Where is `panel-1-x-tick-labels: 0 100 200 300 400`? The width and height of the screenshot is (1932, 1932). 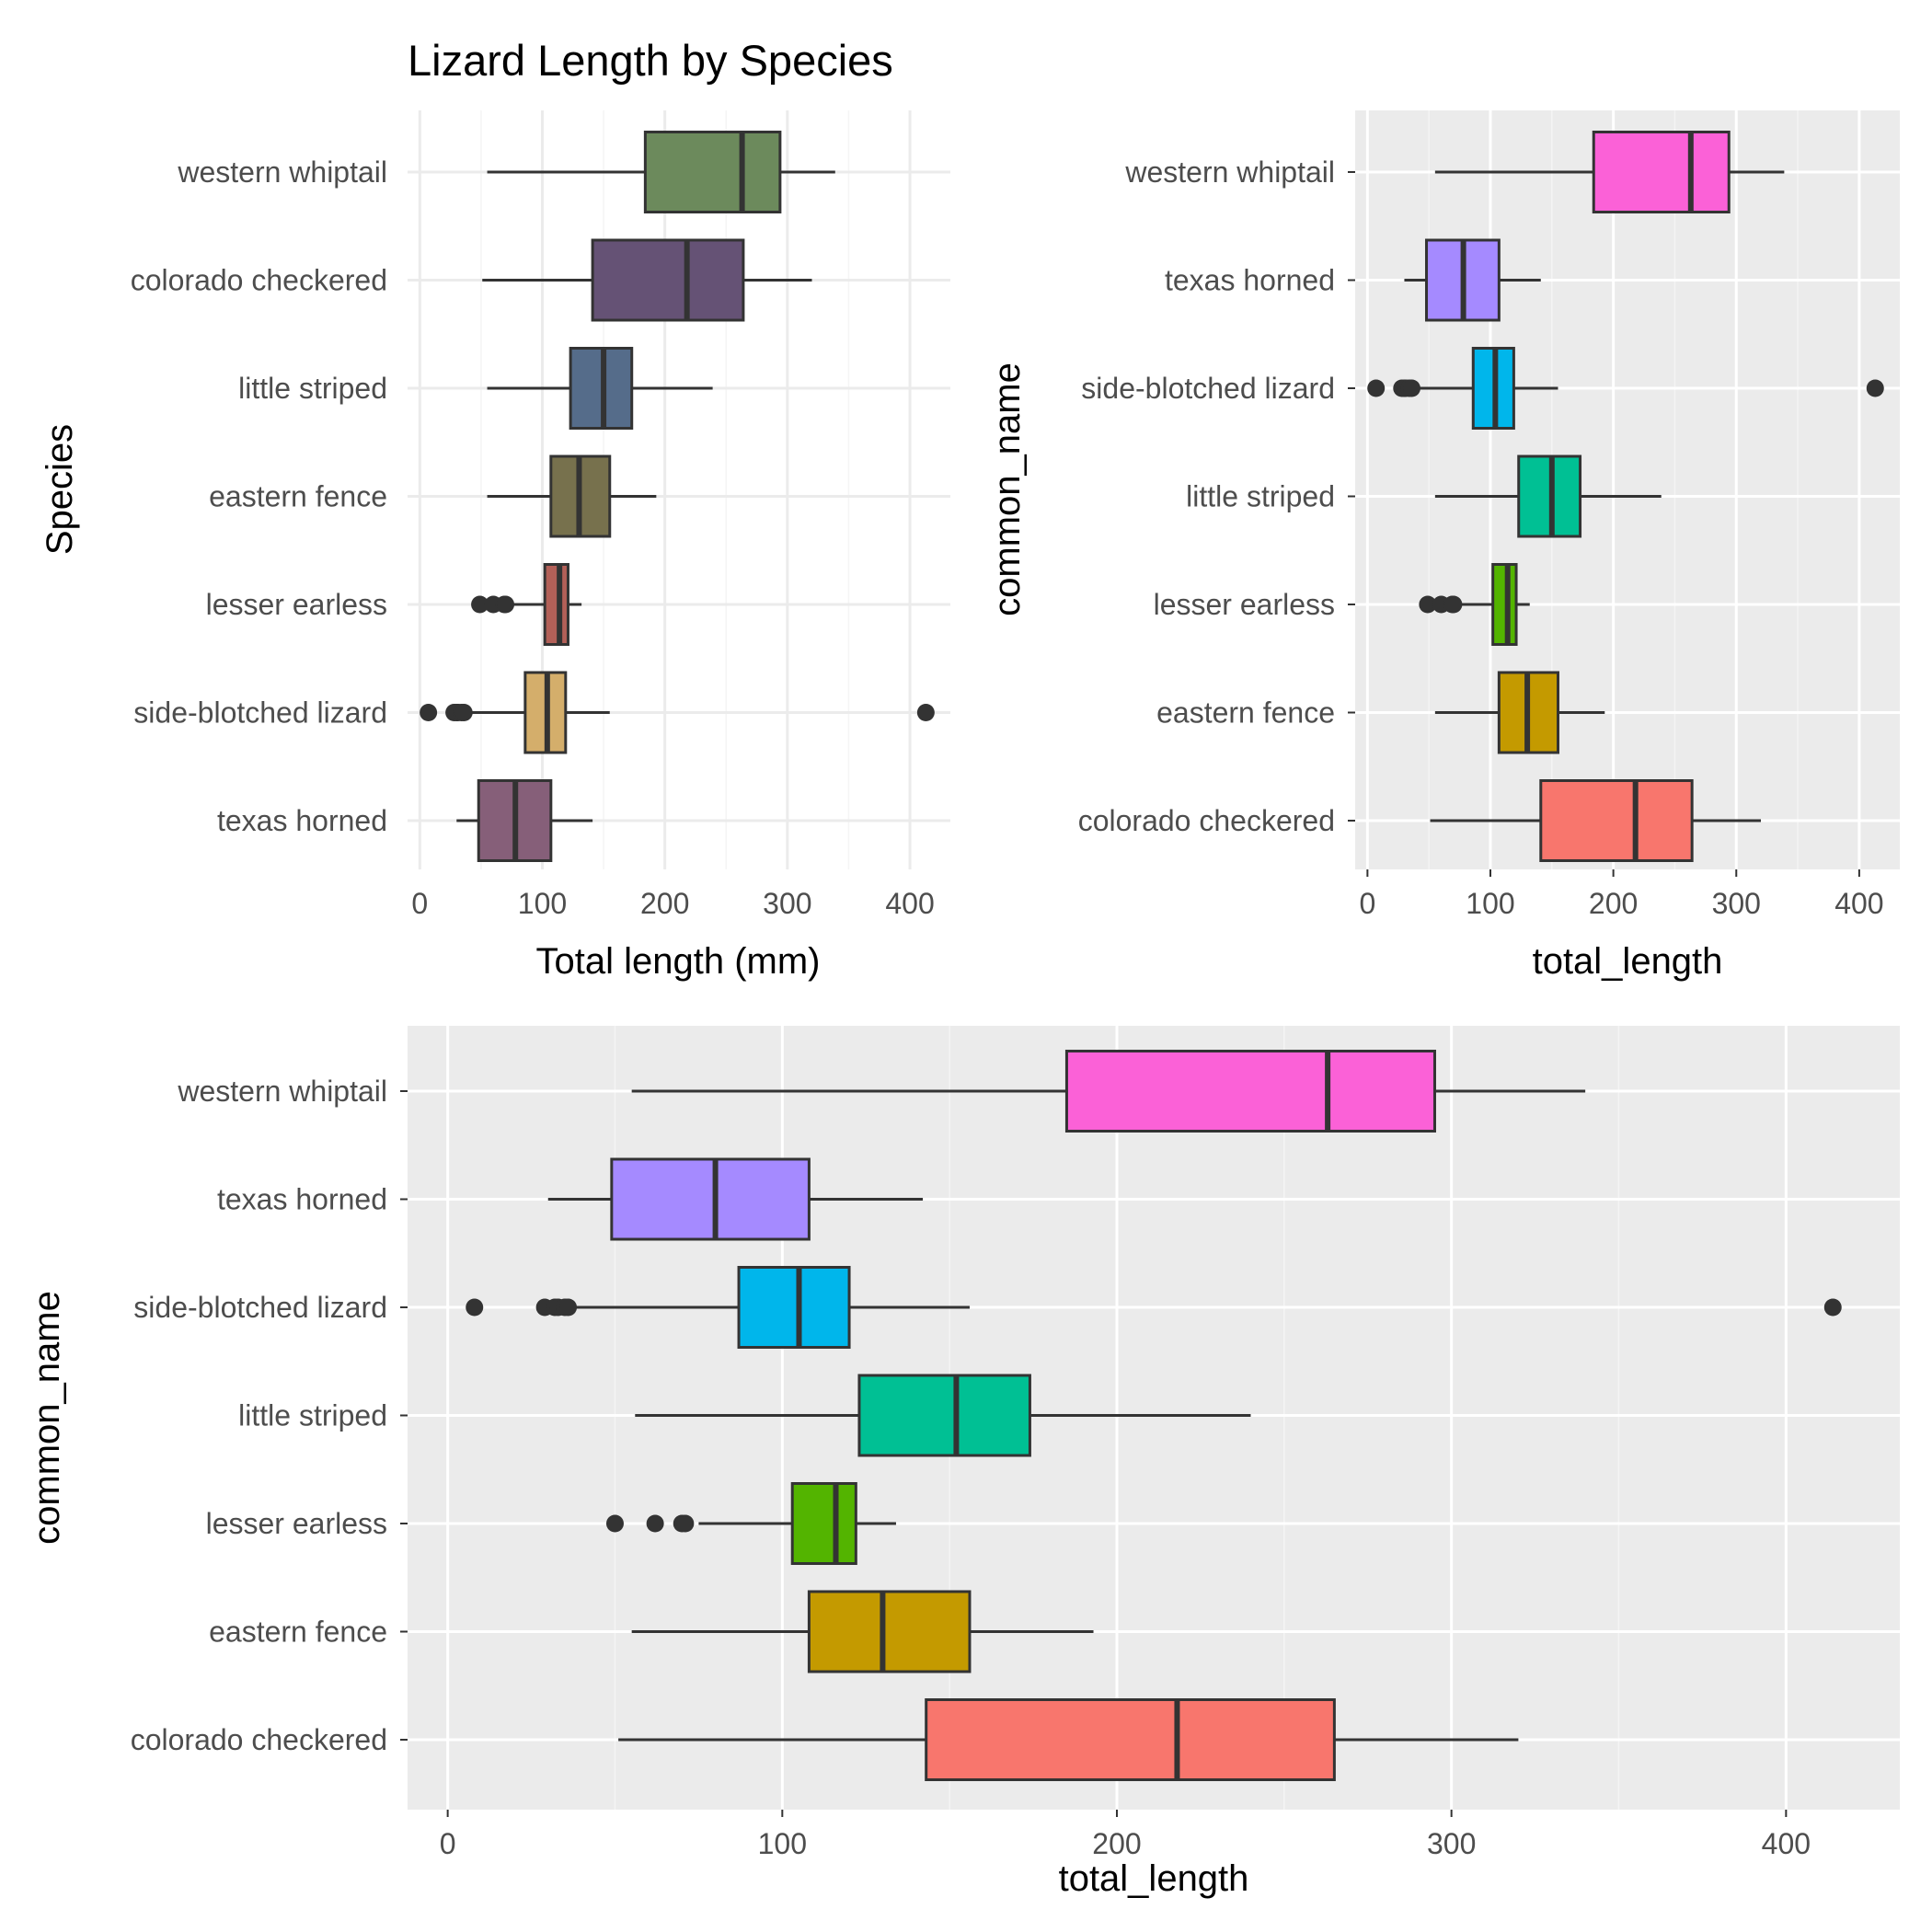
panel-1-x-tick-labels: 0 100 200 300 400 is located at coordinates (672, 903).